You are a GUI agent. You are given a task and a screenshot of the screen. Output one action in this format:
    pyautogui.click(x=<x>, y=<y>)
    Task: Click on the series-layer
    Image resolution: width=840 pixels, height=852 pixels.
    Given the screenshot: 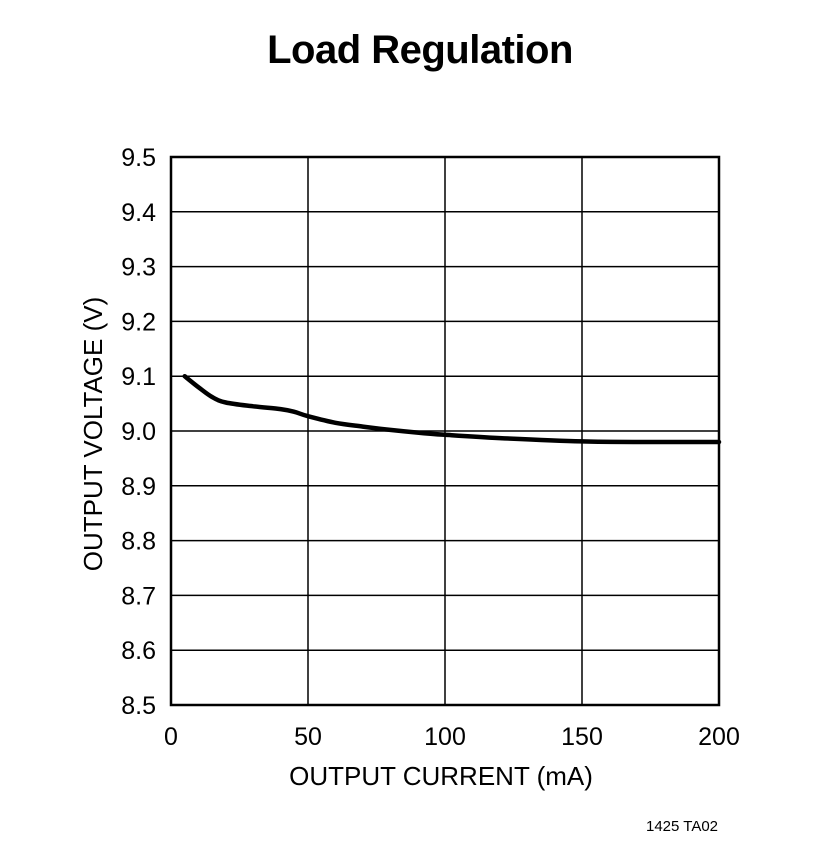 What is the action you would take?
    pyautogui.click(x=452, y=409)
    